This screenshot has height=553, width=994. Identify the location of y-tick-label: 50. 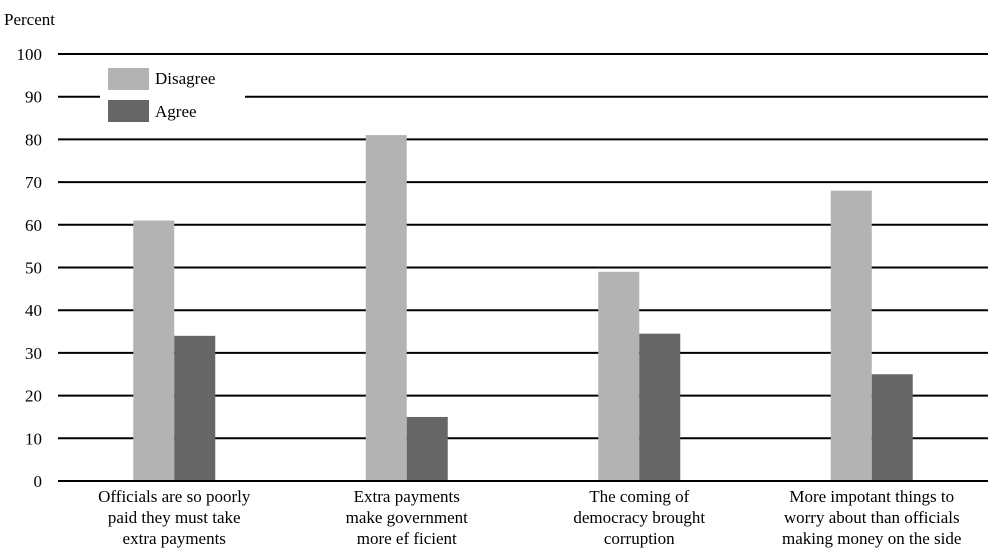
(33, 268).